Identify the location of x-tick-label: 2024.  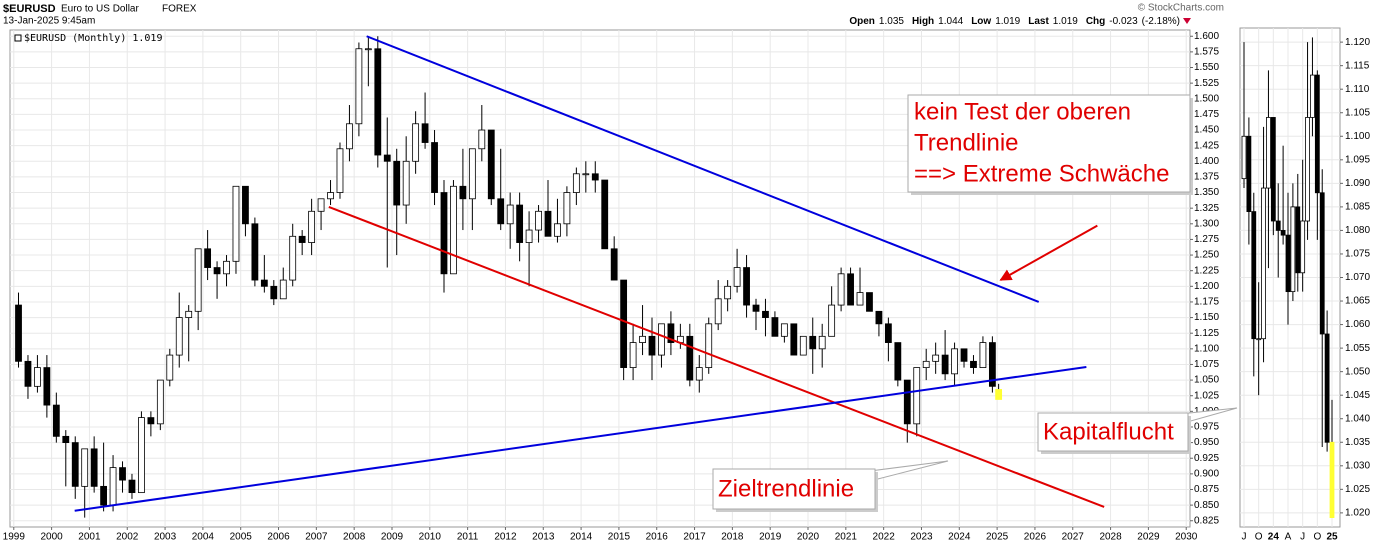
(959, 537).